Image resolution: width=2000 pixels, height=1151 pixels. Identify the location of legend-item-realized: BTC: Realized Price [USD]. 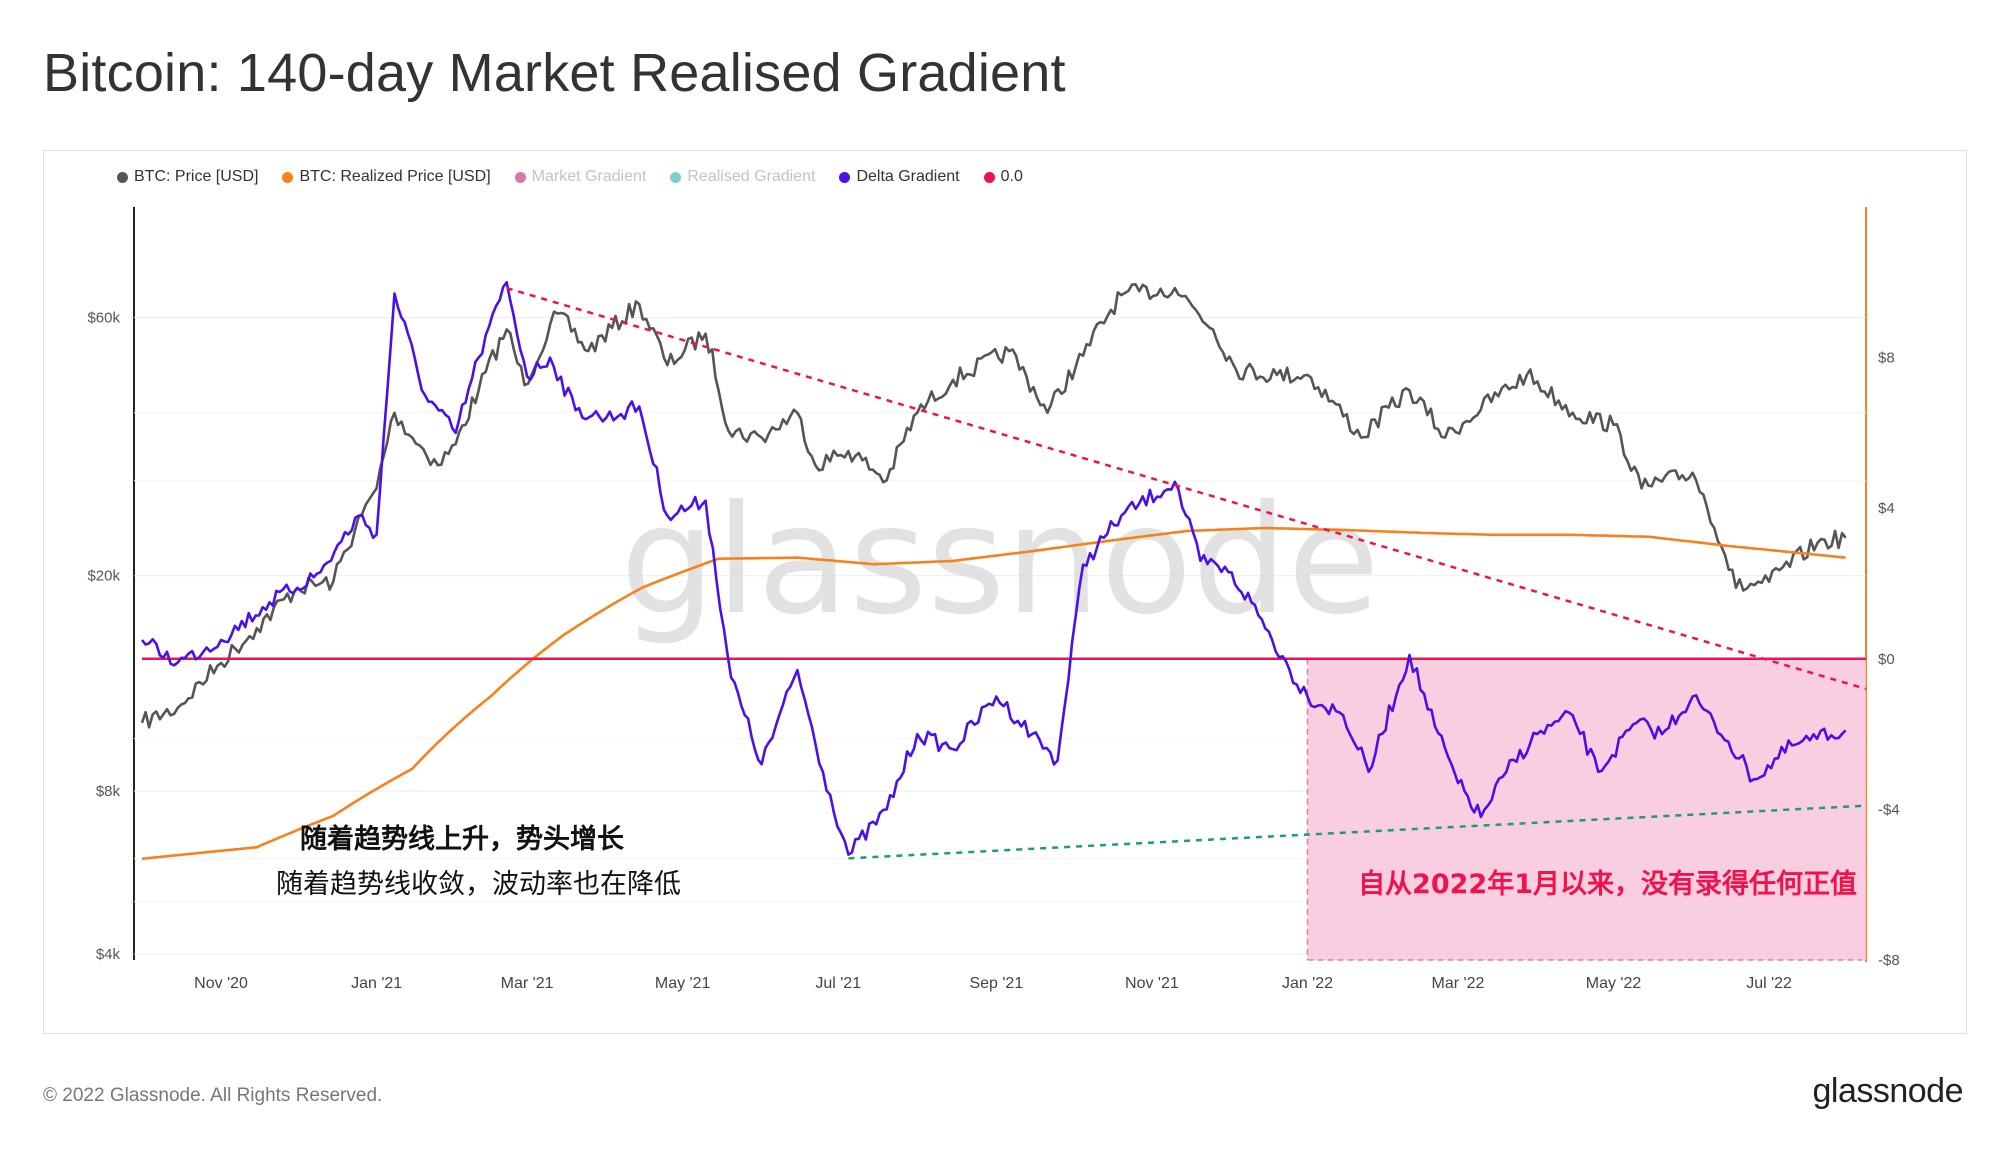
(386, 177).